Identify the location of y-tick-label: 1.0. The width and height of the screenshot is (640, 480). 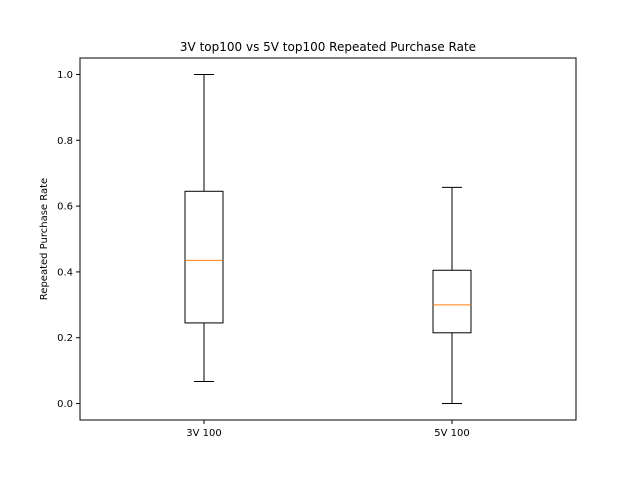
(65, 75).